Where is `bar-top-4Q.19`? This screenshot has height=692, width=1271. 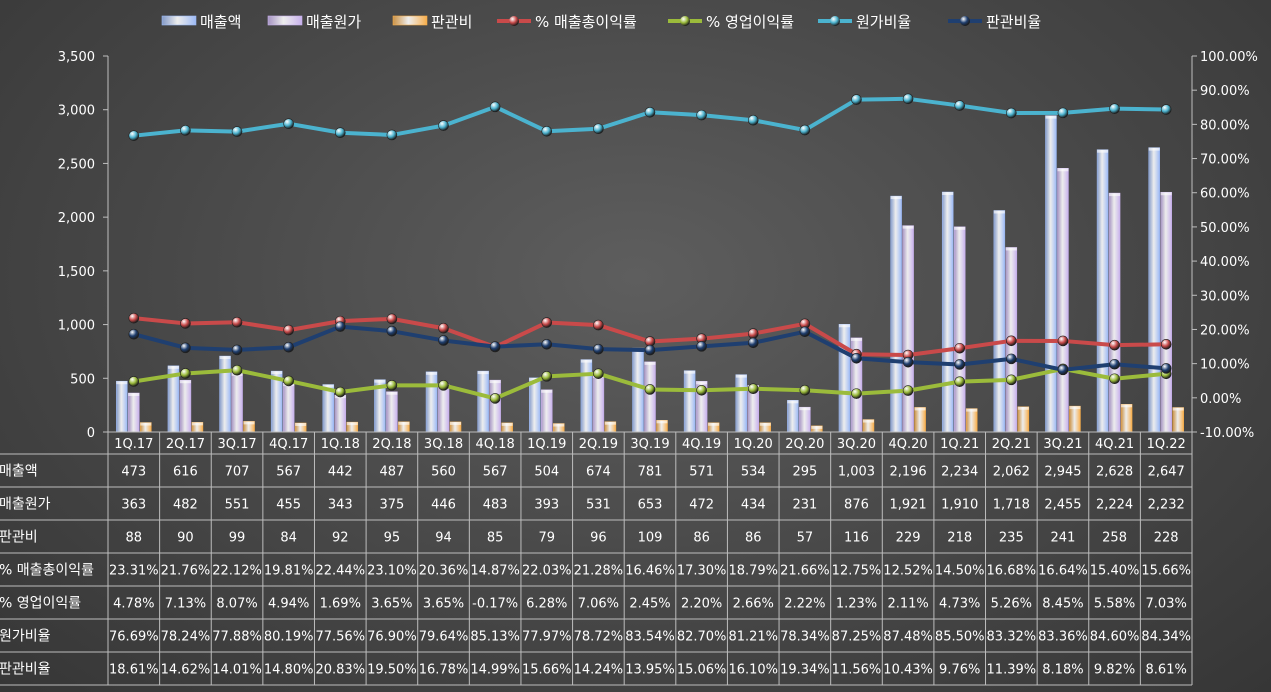
bar-top-4Q.19 is located at coordinates (702, 383).